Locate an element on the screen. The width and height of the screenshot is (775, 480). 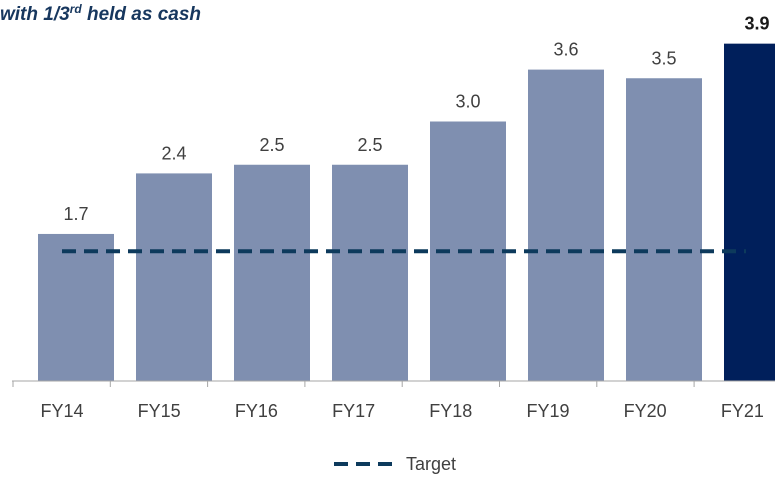
title-superscript: rd is located at coordinates (76, 9).